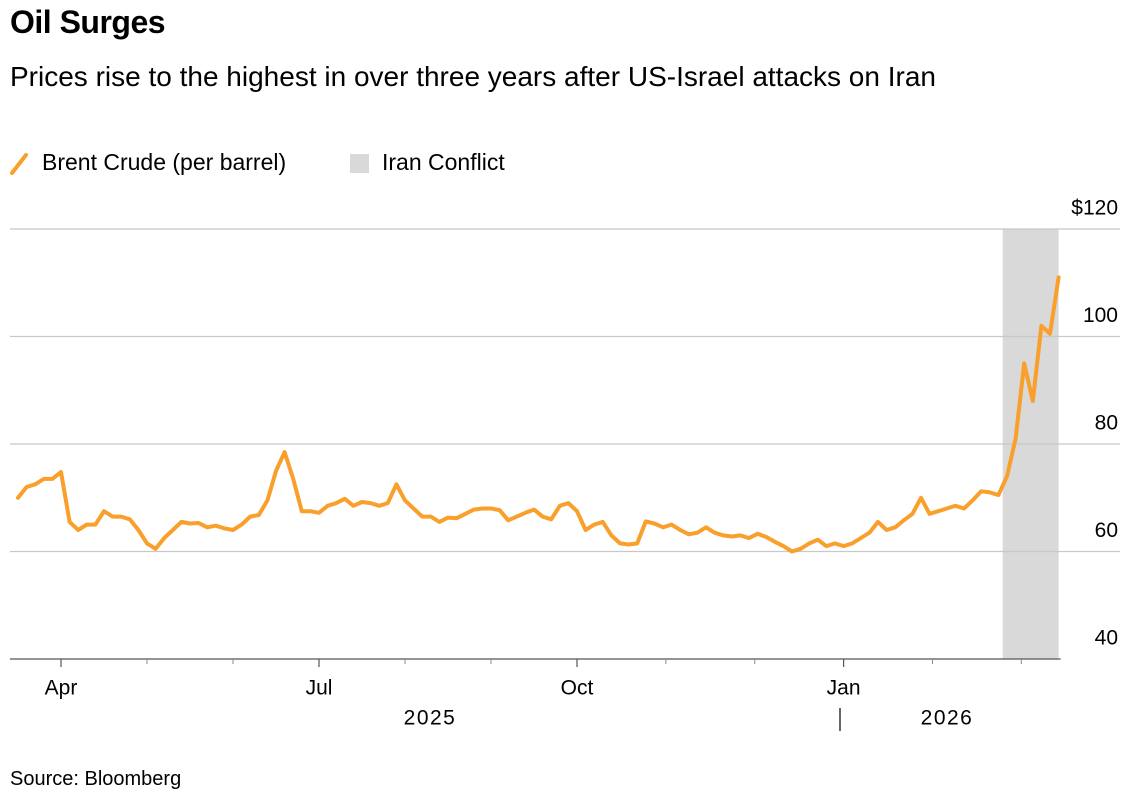 The image size is (1138, 800). What do you see at coordinates (443, 162) in the screenshot?
I see `legend-label: Iran Conflict` at bounding box center [443, 162].